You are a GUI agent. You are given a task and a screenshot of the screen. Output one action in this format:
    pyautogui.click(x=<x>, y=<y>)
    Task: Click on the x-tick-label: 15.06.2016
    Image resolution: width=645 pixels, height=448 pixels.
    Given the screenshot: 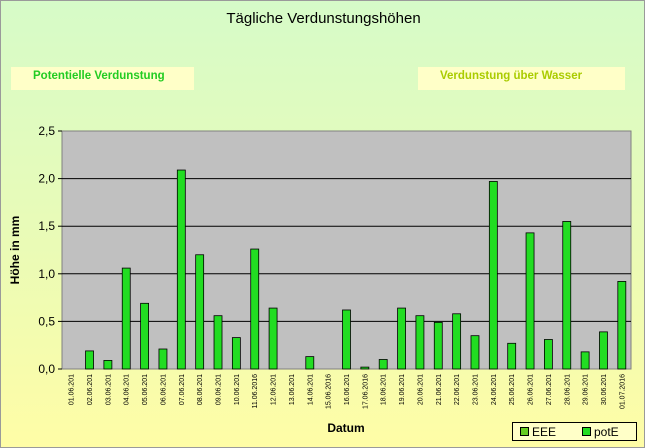 What is the action you would take?
    pyautogui.click(x=329, y=391)
    